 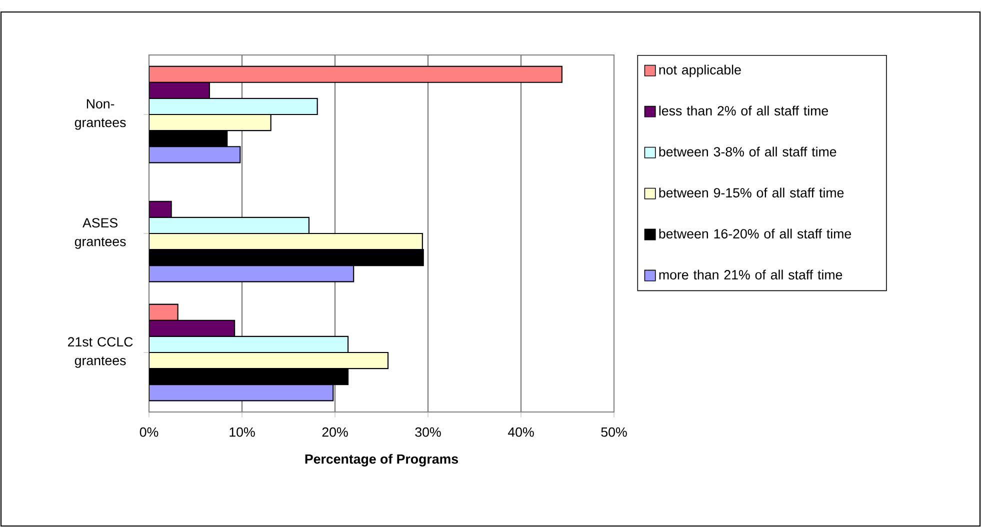 What do you see at coordinates (614, 432) in the screenshot?
I see `x-tick-label: 50%` at bounding box center [614, 432].